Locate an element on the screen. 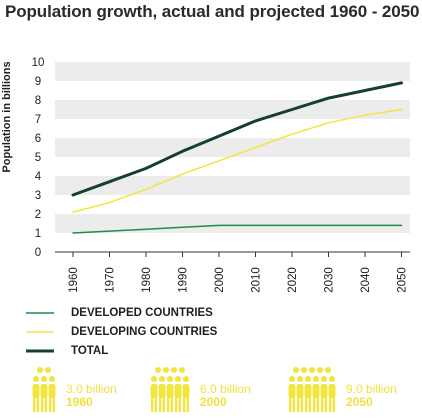 The height and width of the screenshot is (419, 422). x-tick-label: 2040 is located at coordinates (366, 280).